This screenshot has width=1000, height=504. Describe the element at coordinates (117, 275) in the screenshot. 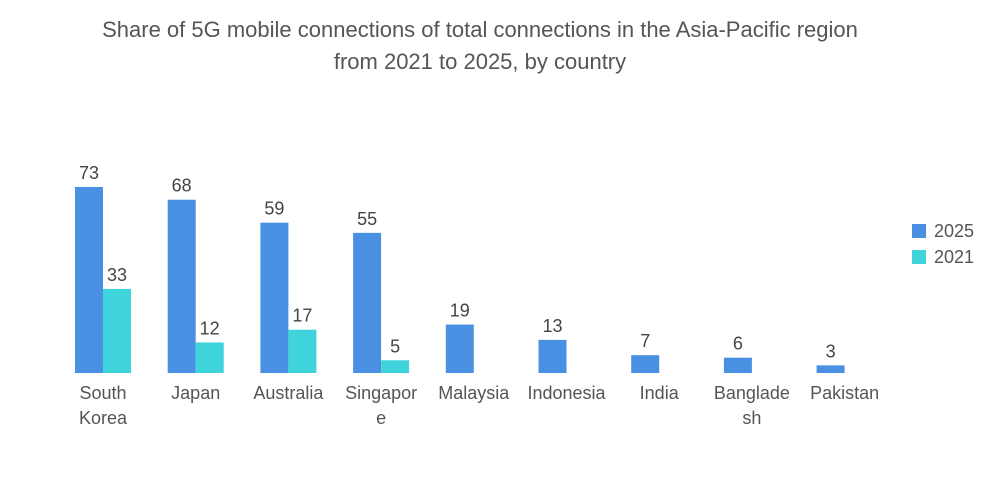

I see `data-label-southkorea-2021: 33` at that location.